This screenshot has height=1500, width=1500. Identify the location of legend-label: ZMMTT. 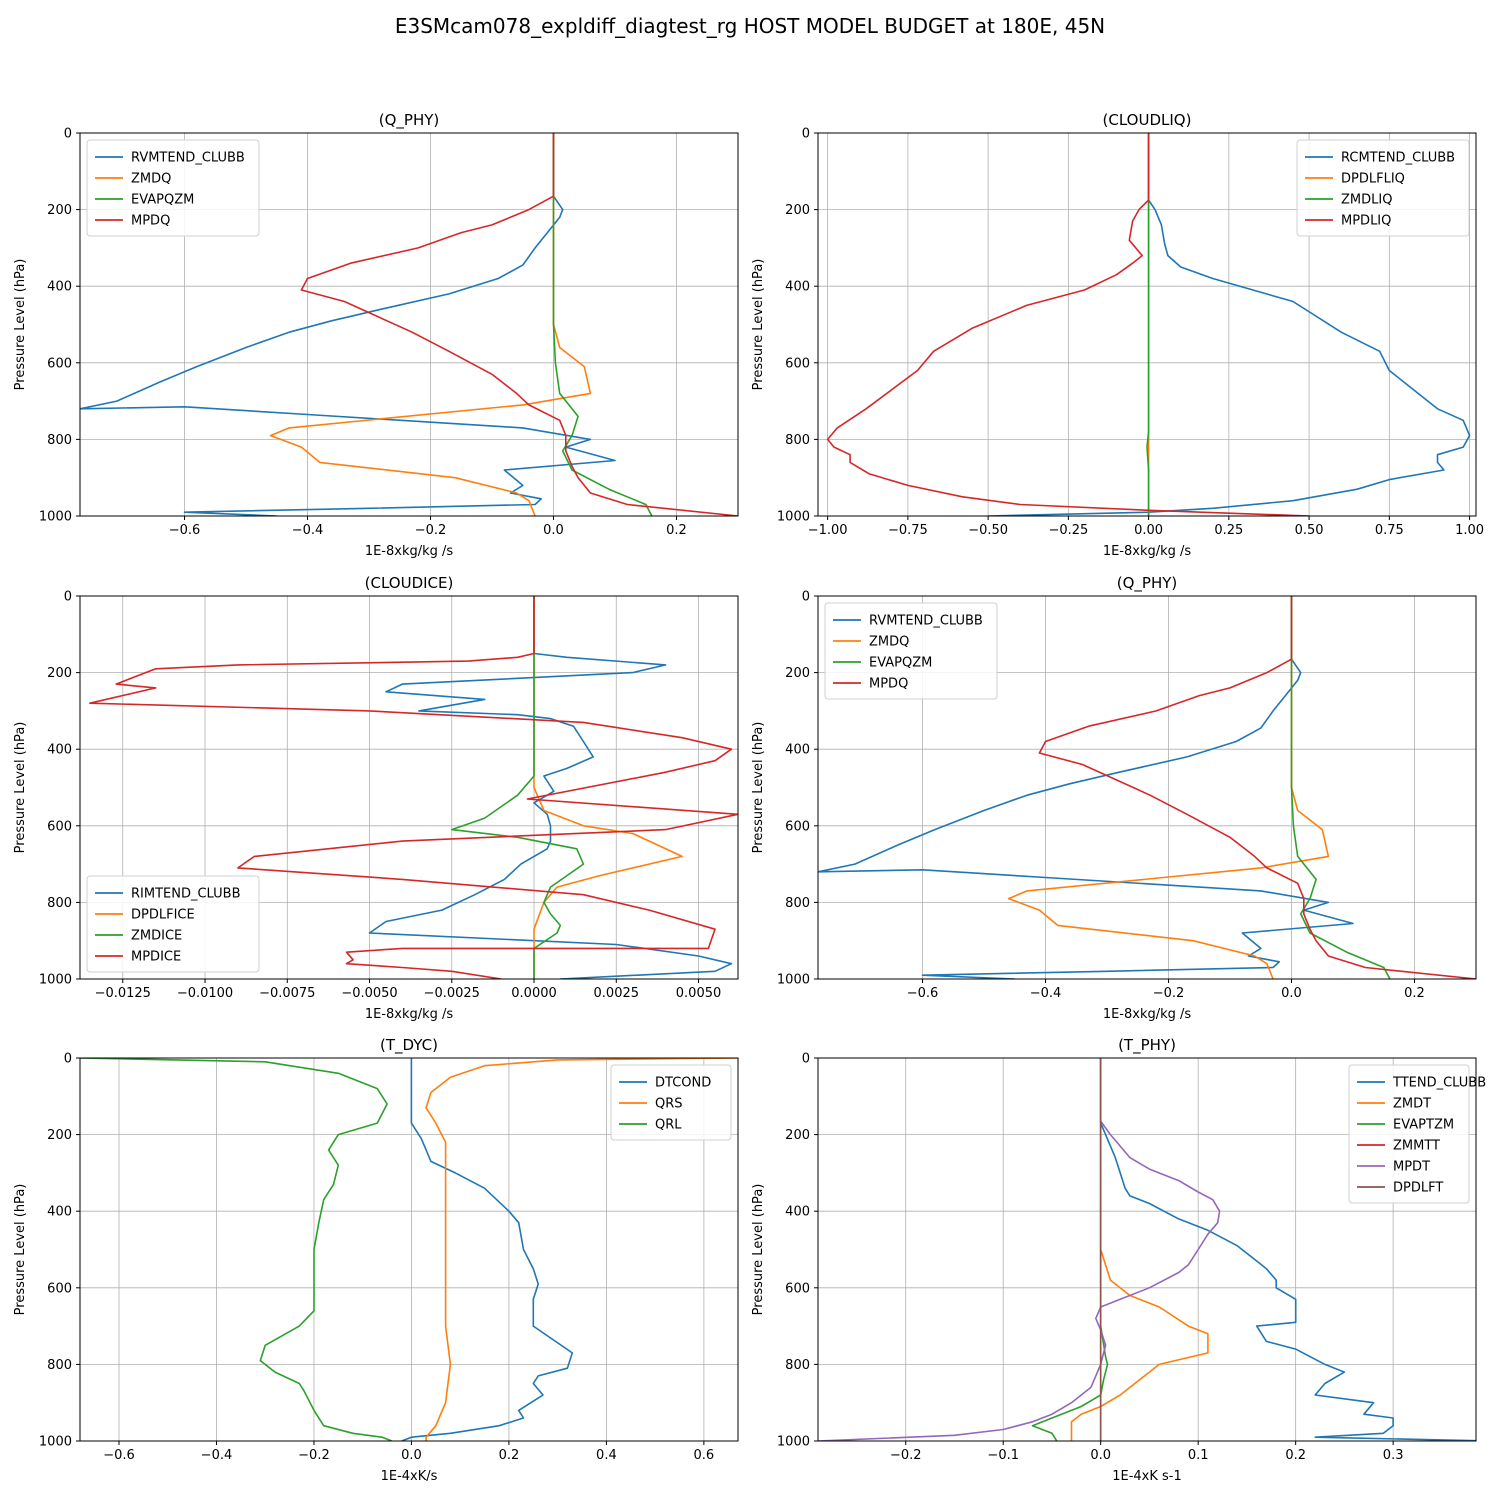
(1416, 1146).